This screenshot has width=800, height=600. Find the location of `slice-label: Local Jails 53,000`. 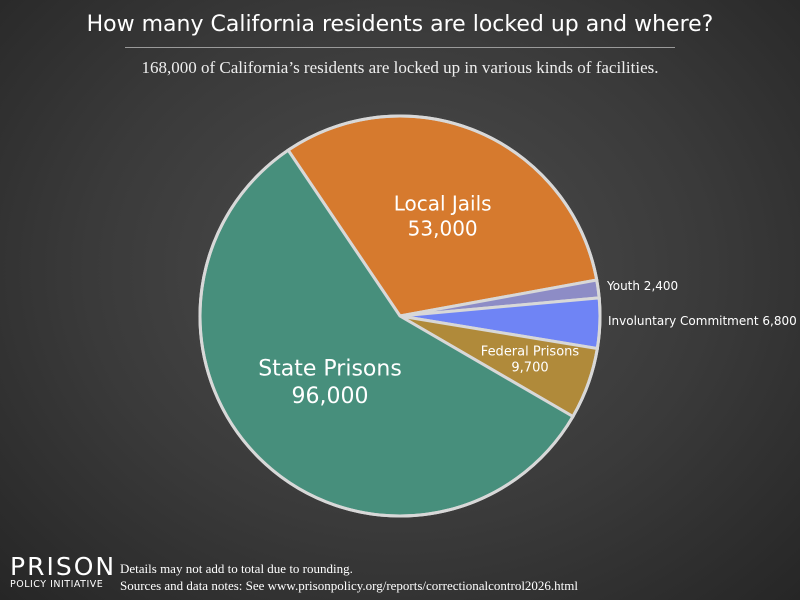

slice-label: Local Jails 53,000 is located at coordinates (443, 216).